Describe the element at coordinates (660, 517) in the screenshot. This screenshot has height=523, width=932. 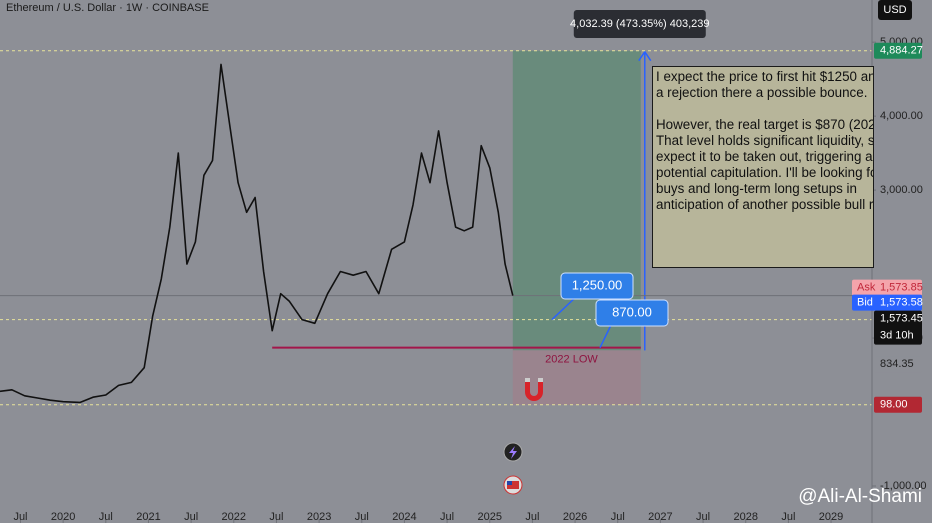
I see `x-tick-label: 2027` at that location.